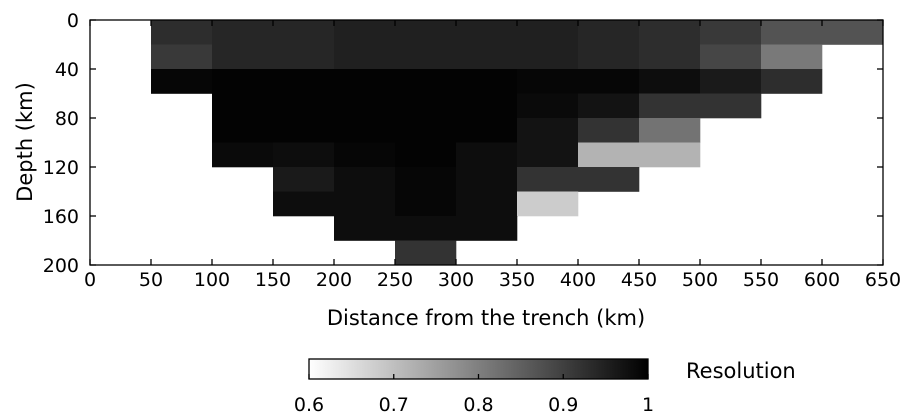 Image resolution: width=912 pixels, height=417 pixels. Describe the element at coordinates (822, 280) in the screenshot. I see `x-tick-label: 600` at that location.